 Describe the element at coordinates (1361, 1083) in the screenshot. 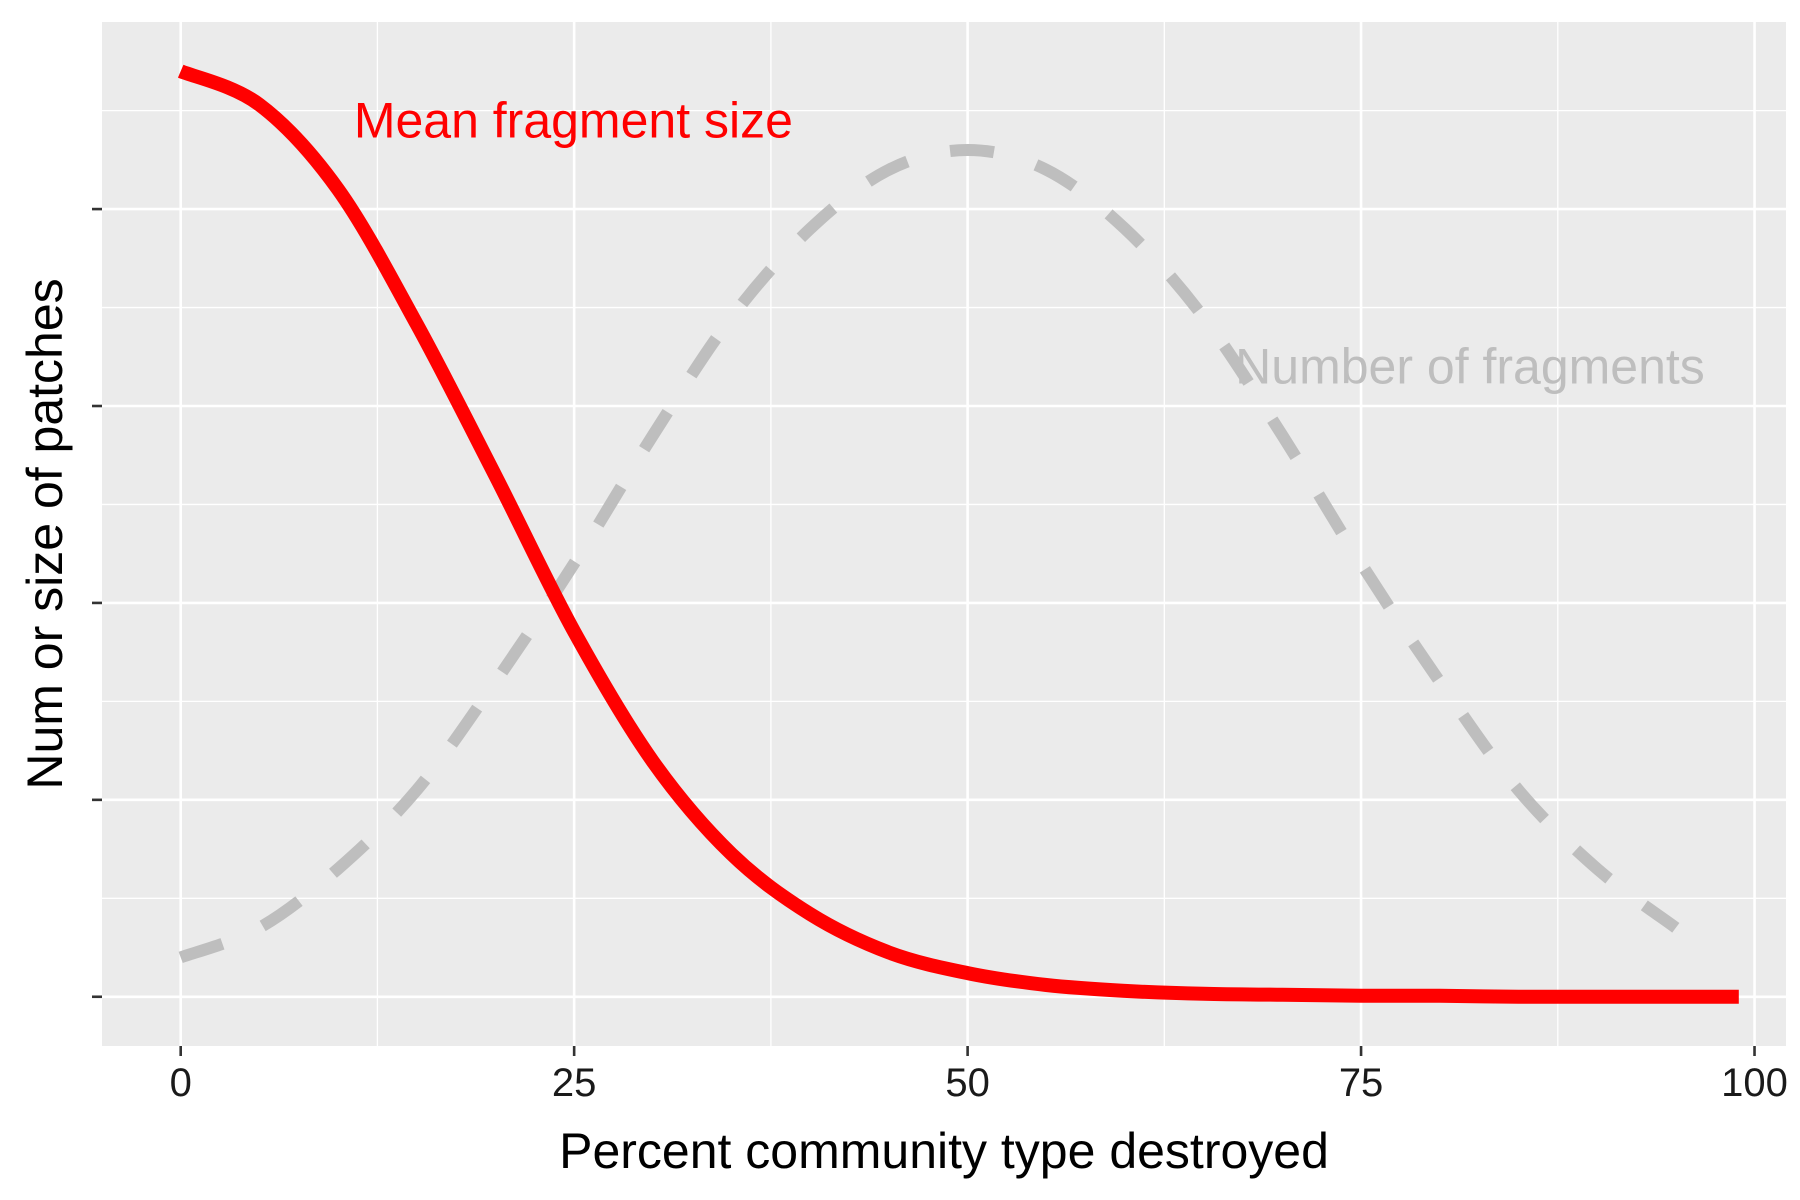

I see `x-tick-label: 75` at that location.